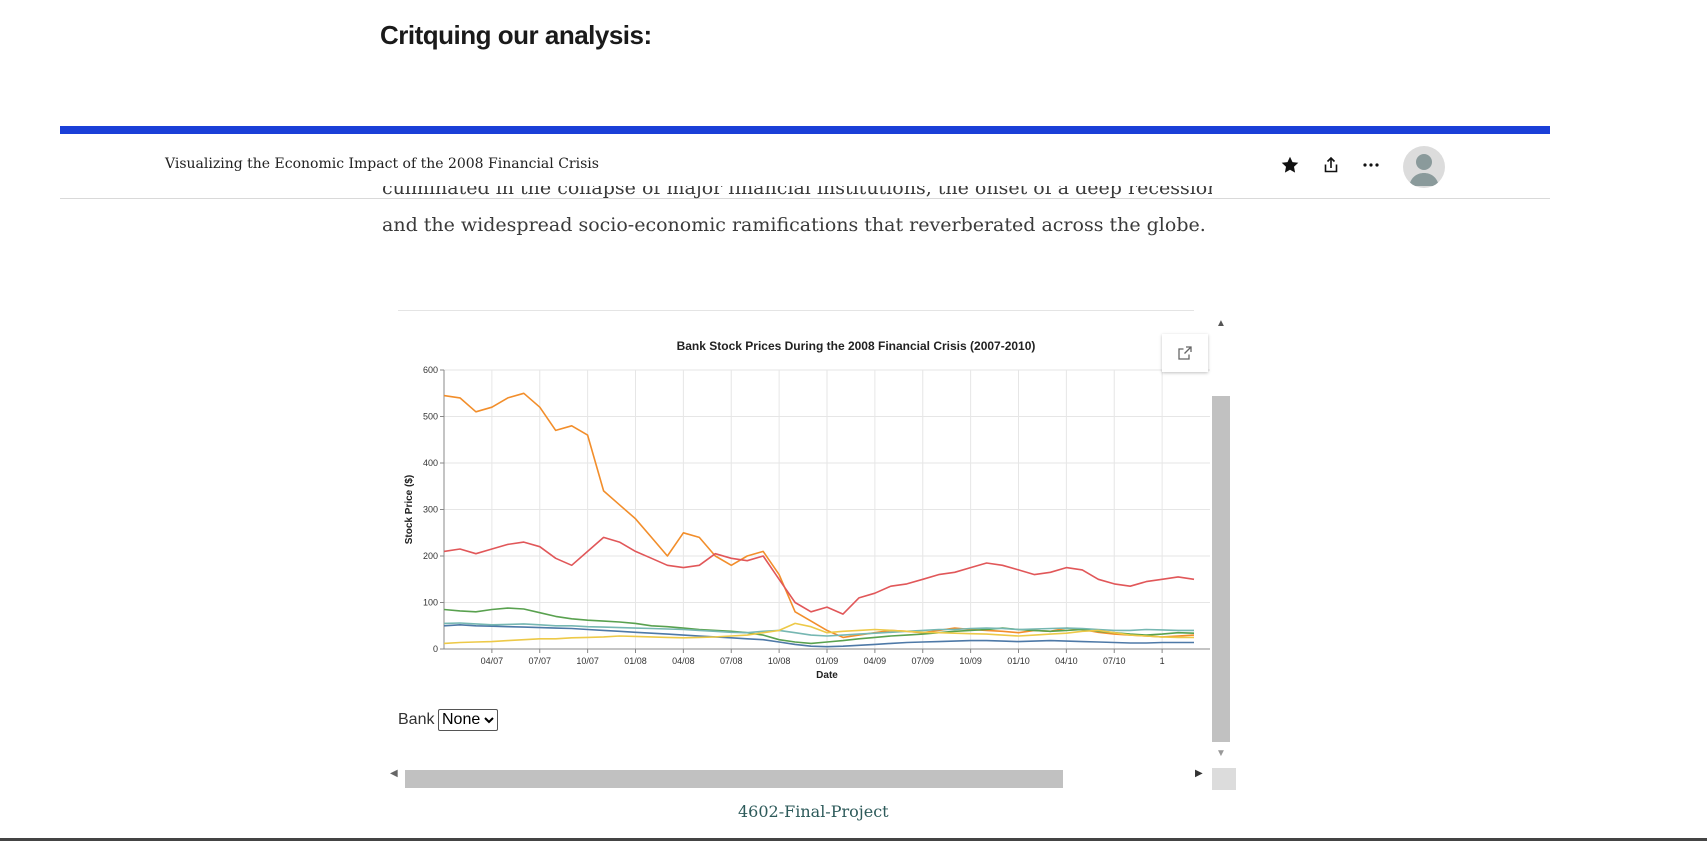  Describe the element at coordinates (430, 370) in the screenshot. I see `y-tick-label: 600` at that location.